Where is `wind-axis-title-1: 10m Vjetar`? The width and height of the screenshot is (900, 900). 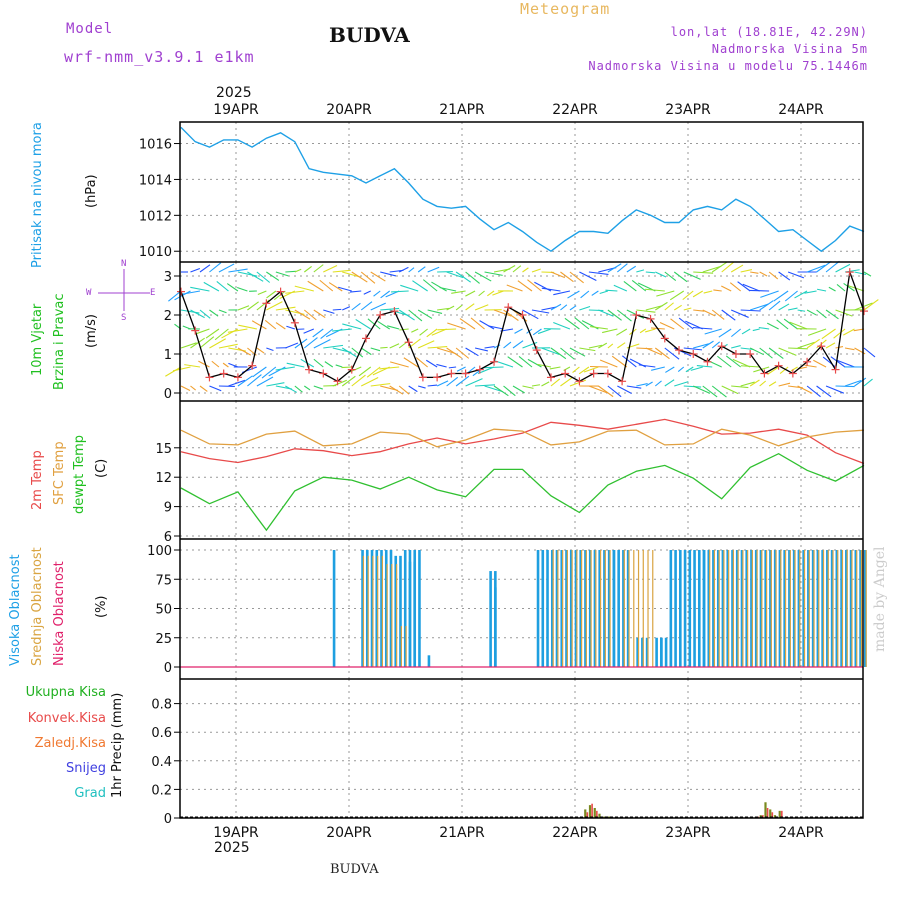
wind-axis-title-1: 10m Vjetar is located at coordinates (37, 339).